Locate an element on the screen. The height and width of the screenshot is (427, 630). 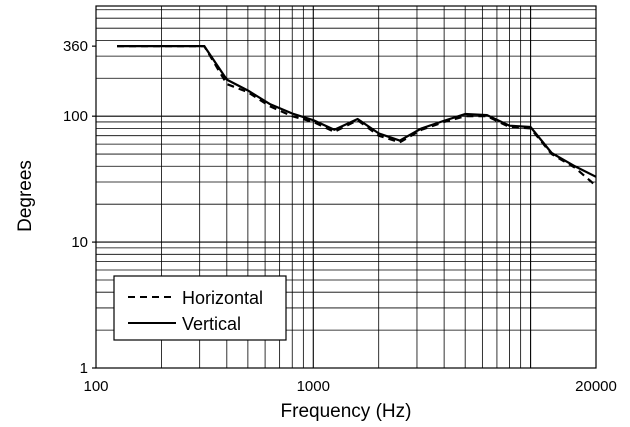
x-tick-label: 20000 is located at coordinates (596, 386).